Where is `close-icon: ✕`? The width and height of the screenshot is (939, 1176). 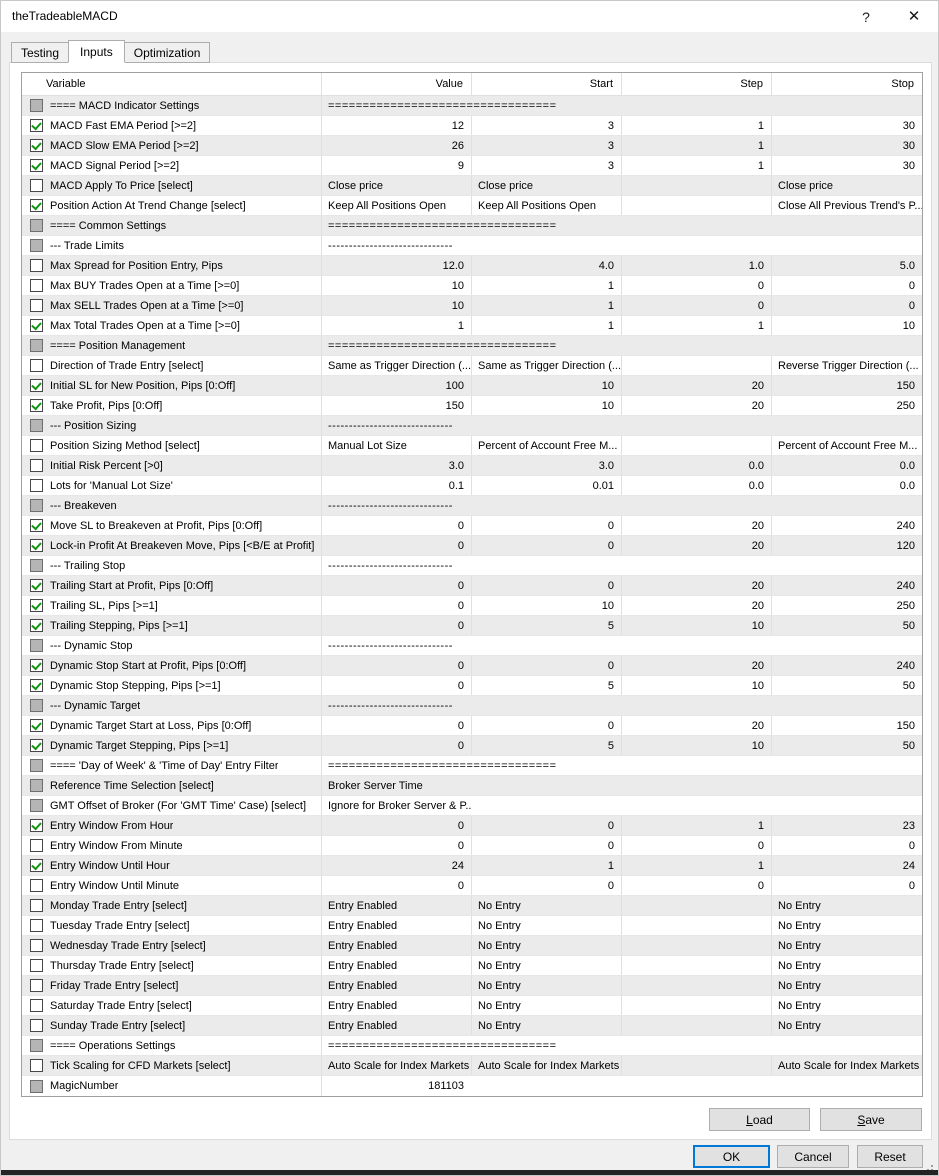
close-icon: ✕ is located at coordinates (914, 16).